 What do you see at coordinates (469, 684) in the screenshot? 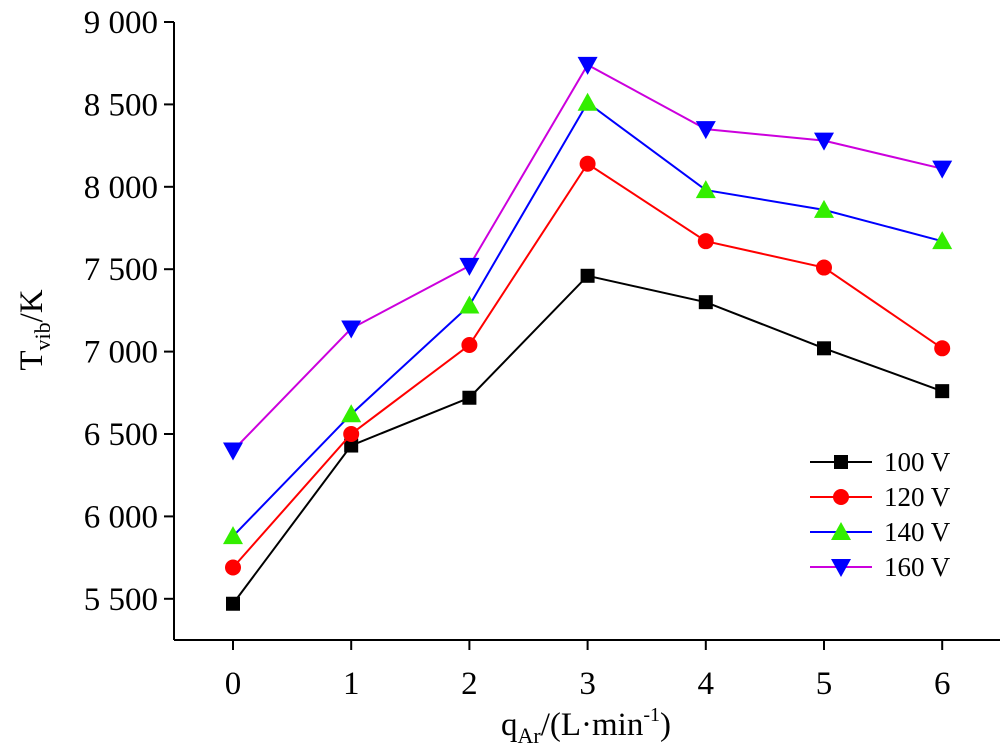
I see `x-tick-label: 2` at bounding box center [469, 684].